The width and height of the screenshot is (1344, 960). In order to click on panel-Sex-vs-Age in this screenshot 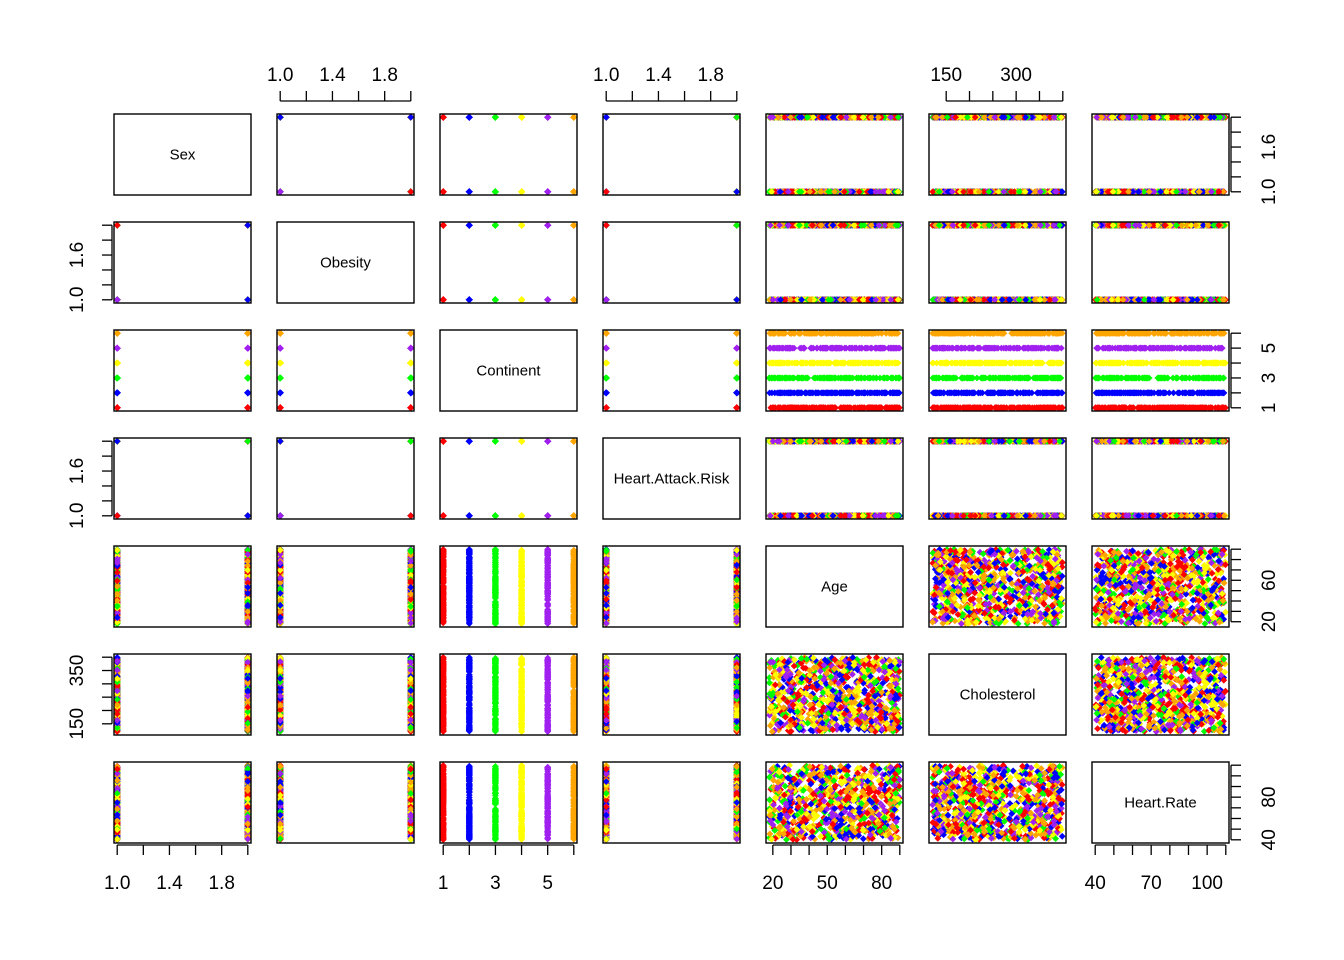, I will do `click(834, 154)`.